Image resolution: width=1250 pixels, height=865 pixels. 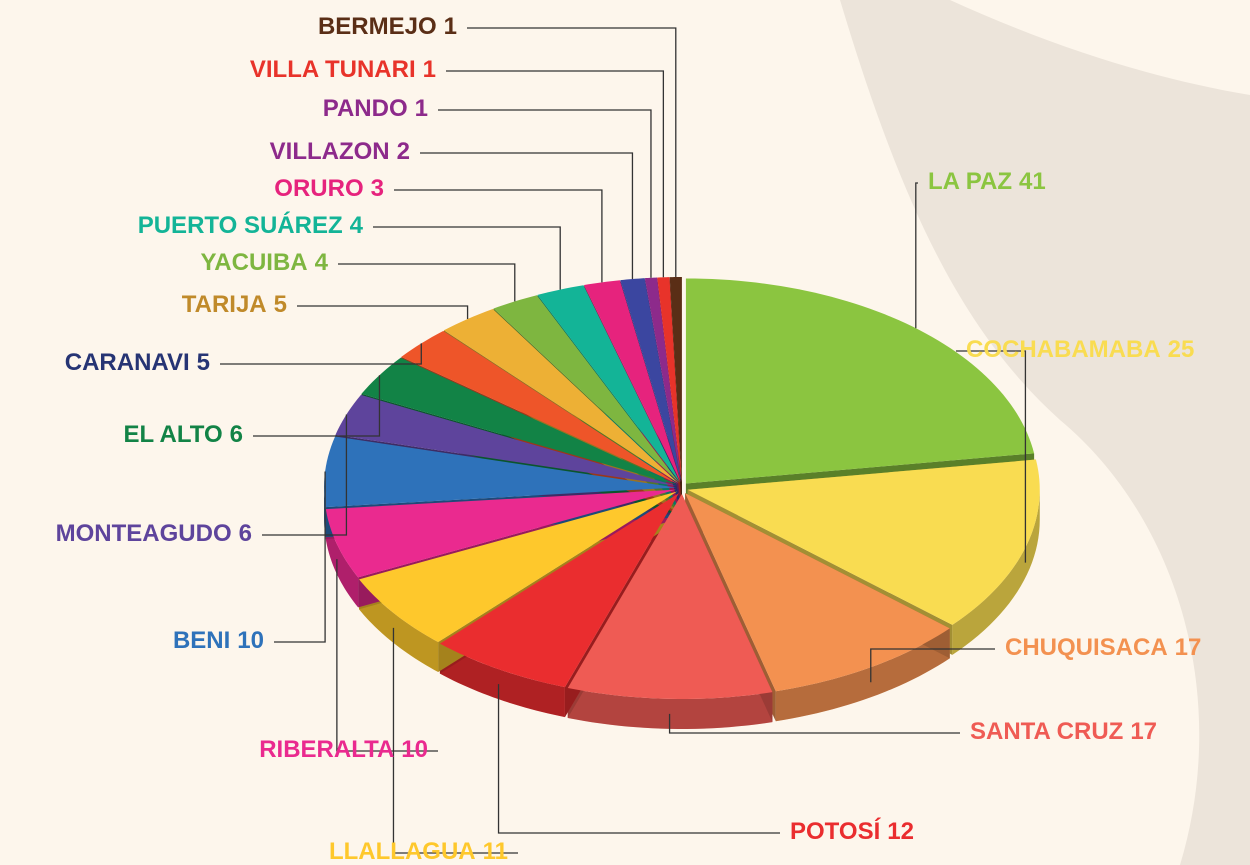 I want to click on slice-label: BERMEJO 1, so click(x=387, y=26).